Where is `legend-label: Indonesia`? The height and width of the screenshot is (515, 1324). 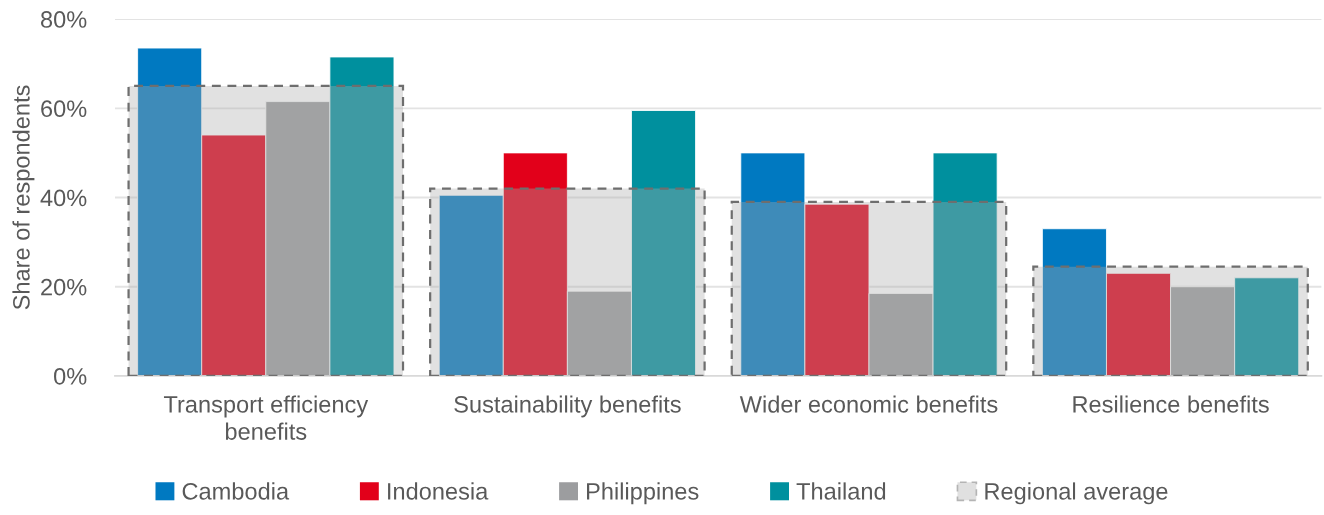 legend-label: Indonesia is located at coordinates (438, 491).